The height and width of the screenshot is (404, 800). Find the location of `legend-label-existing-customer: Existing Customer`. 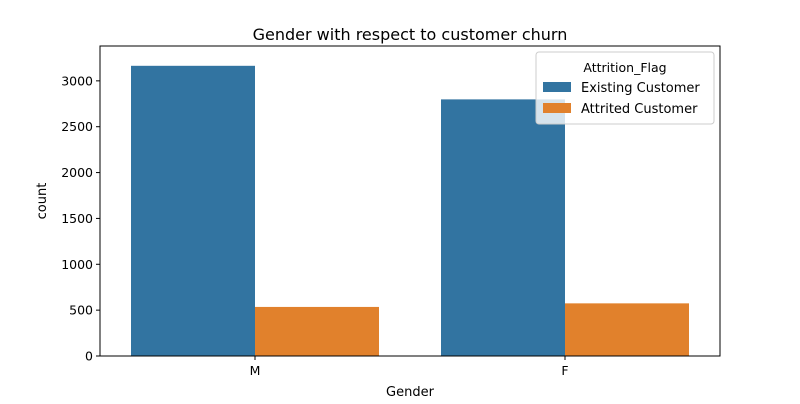

legend-label-existing-customer: Existing Customer is located at coordinates (640, 88).